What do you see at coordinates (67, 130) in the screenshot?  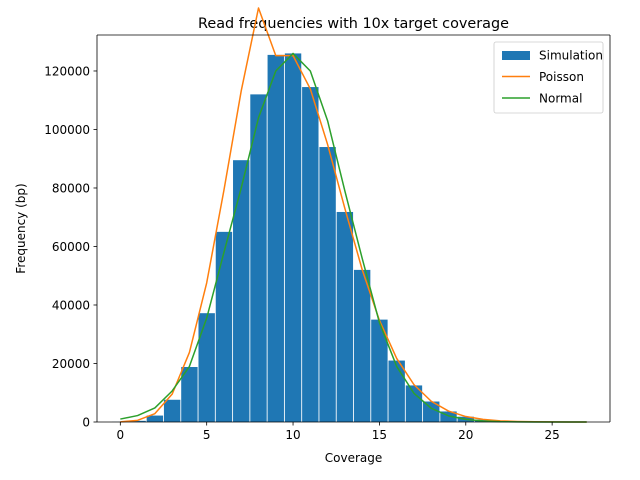 I see `y-tick-label-100000: 100000` at bounding box center [67, 130].